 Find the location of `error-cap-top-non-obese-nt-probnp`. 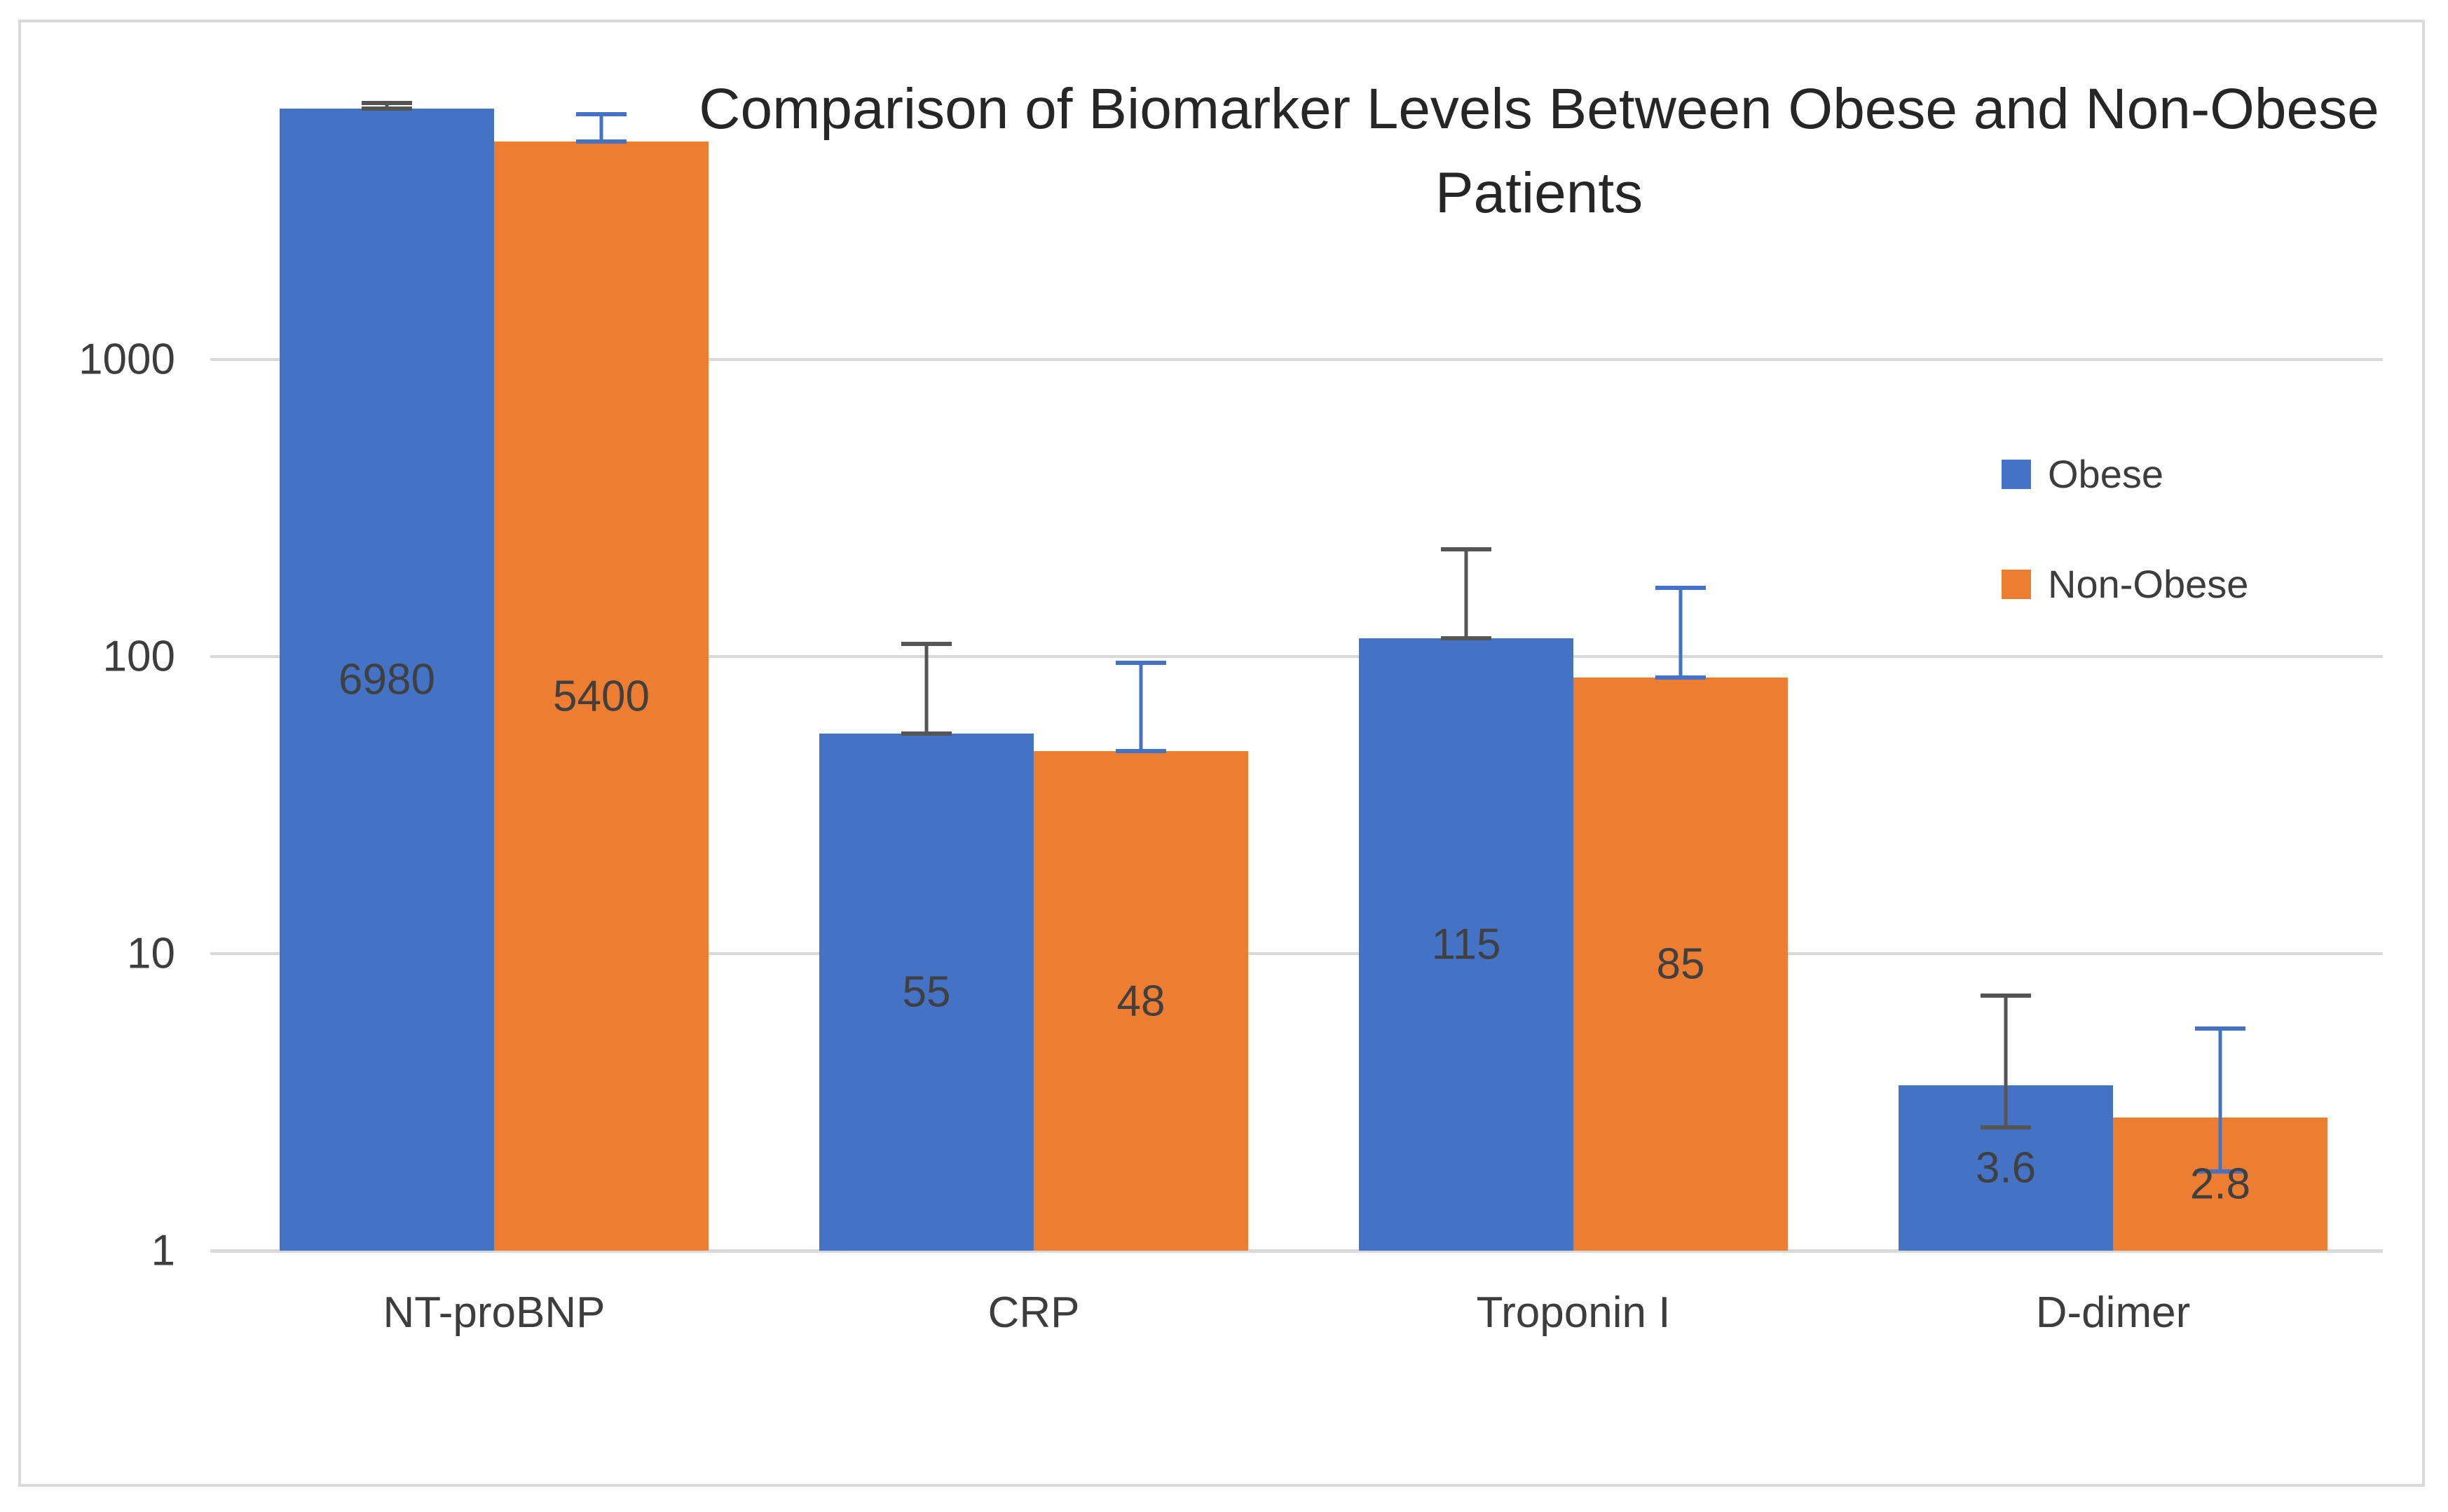

error-cap-top-non-obese-nt-probnp is located at coordinates (602, 113).